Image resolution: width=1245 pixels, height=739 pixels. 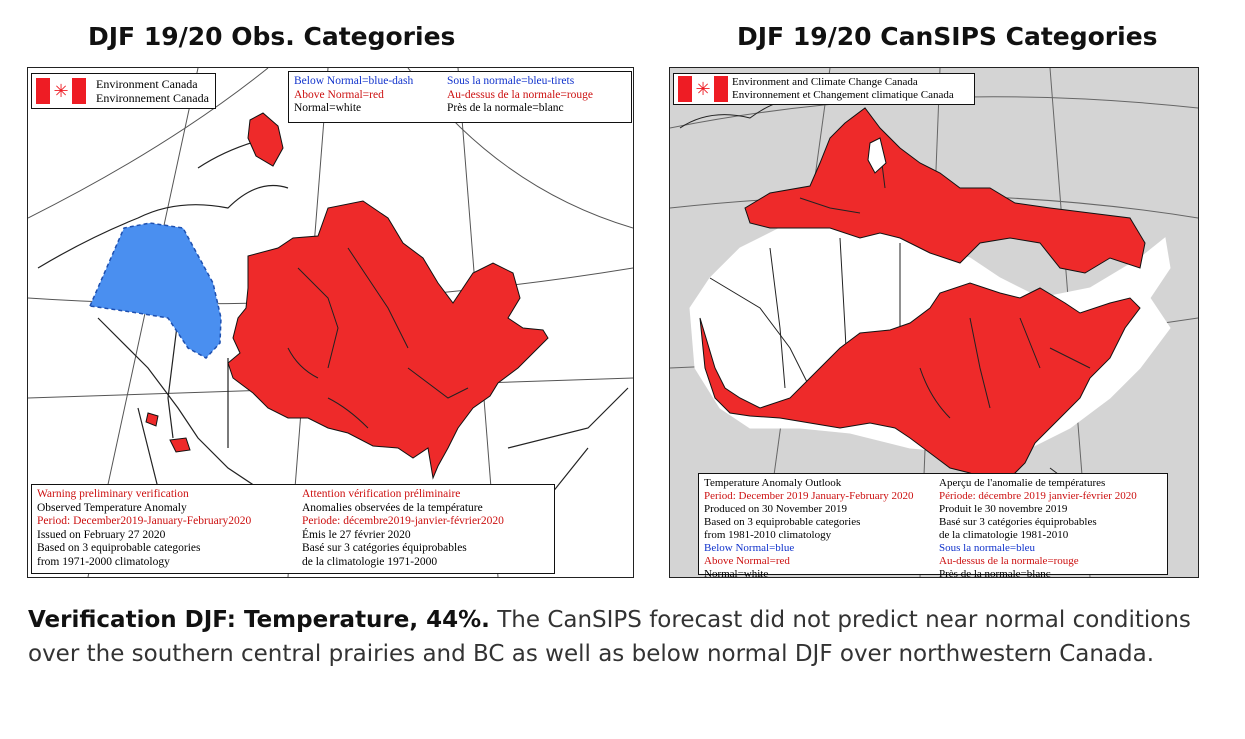 What do you see at coordinates (505, 108) in the screenshot?
I see `left-legend-normal-fr: Près de la normale=blanc` at bounding box center [505, 108].